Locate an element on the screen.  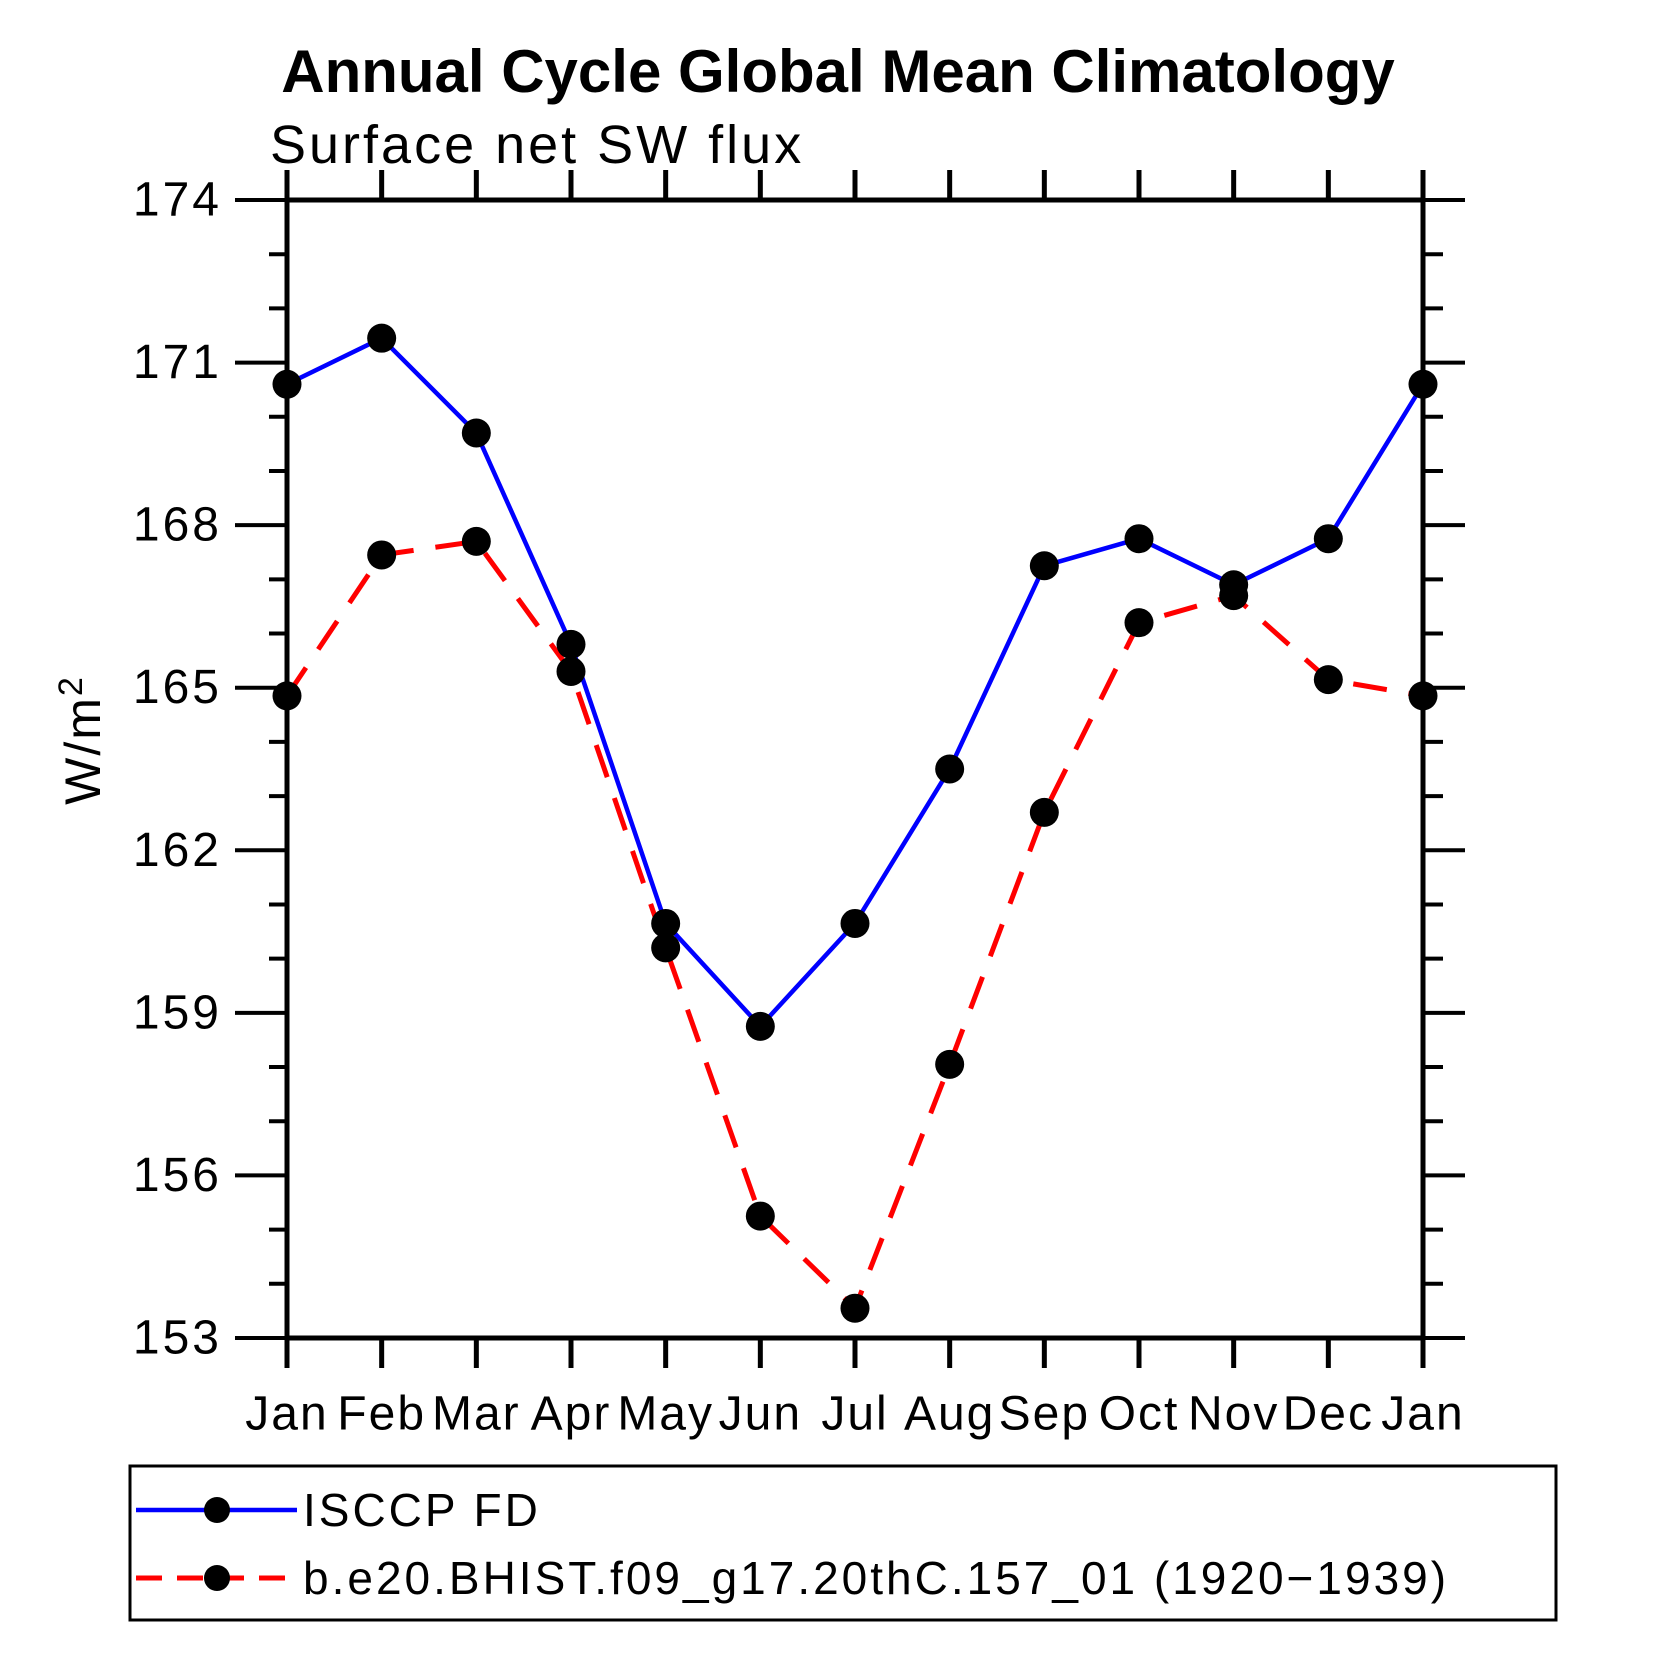
x-tick-label: Mar is located at coordinates (476, 1414).